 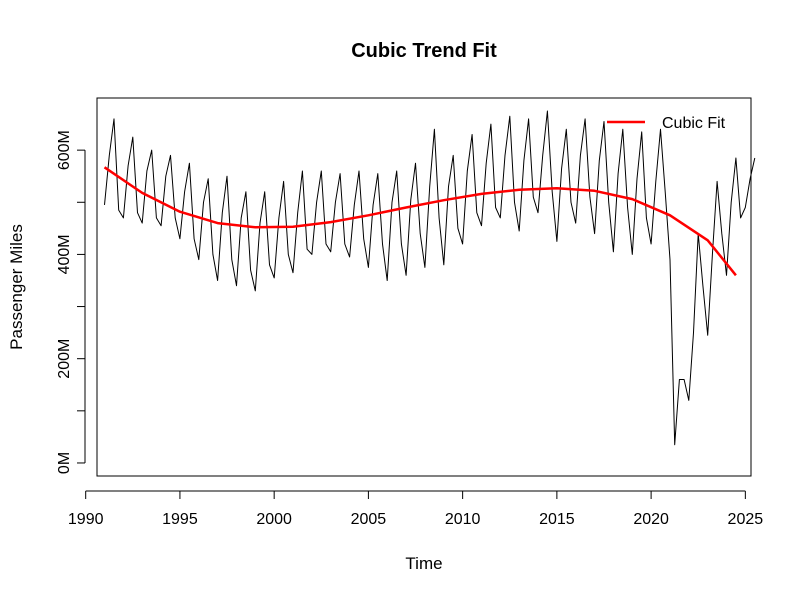 What do you see at coordinates (694, 123) in the screenshot?
I see `legend-label-cubic-fit: Cubic Fit` at bounding box center [694, 123].